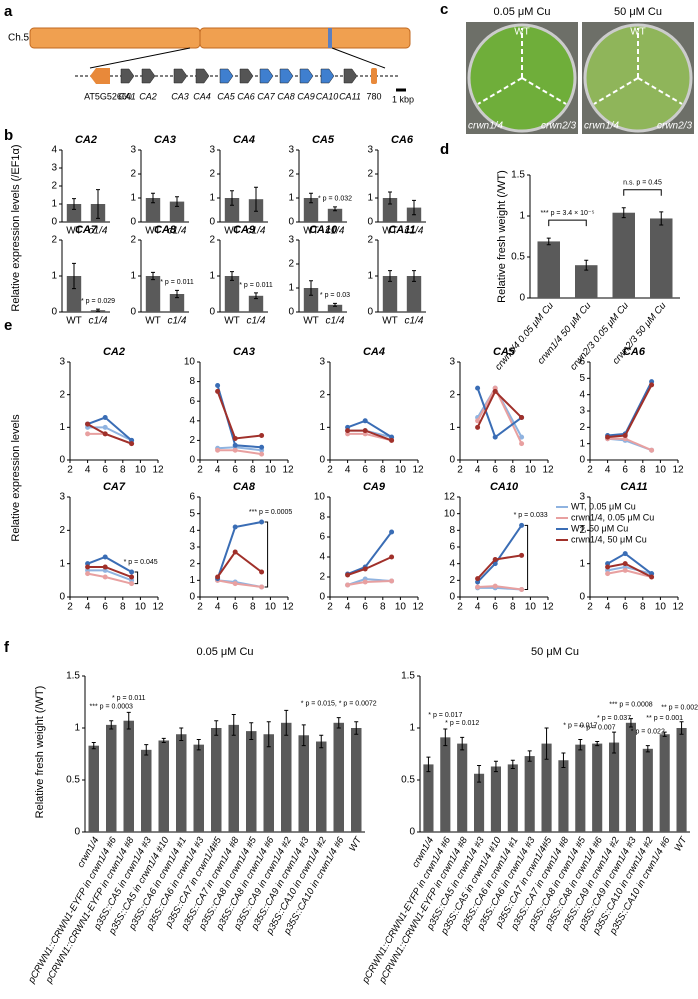 Image resolution: width=698 pixels, height=999 pixels. Describe the element at coordinates (335, 295) in the screenshot. I see `annotation: * p = 0.03` at that location.